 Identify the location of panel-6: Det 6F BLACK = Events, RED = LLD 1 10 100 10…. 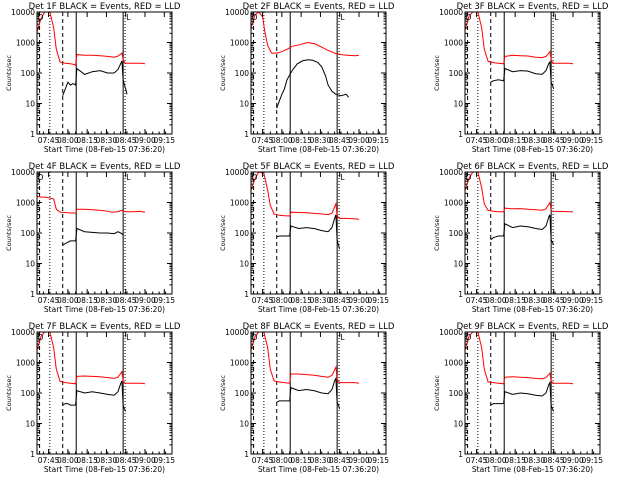
(521, 238).